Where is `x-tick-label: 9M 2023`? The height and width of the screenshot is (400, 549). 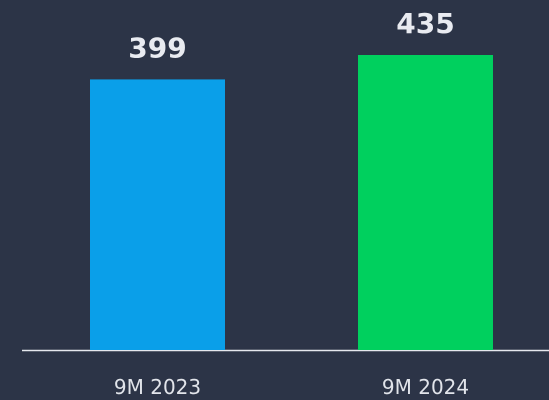
x-tick-label: 9M 2023 is located at coordinates (157, 387).